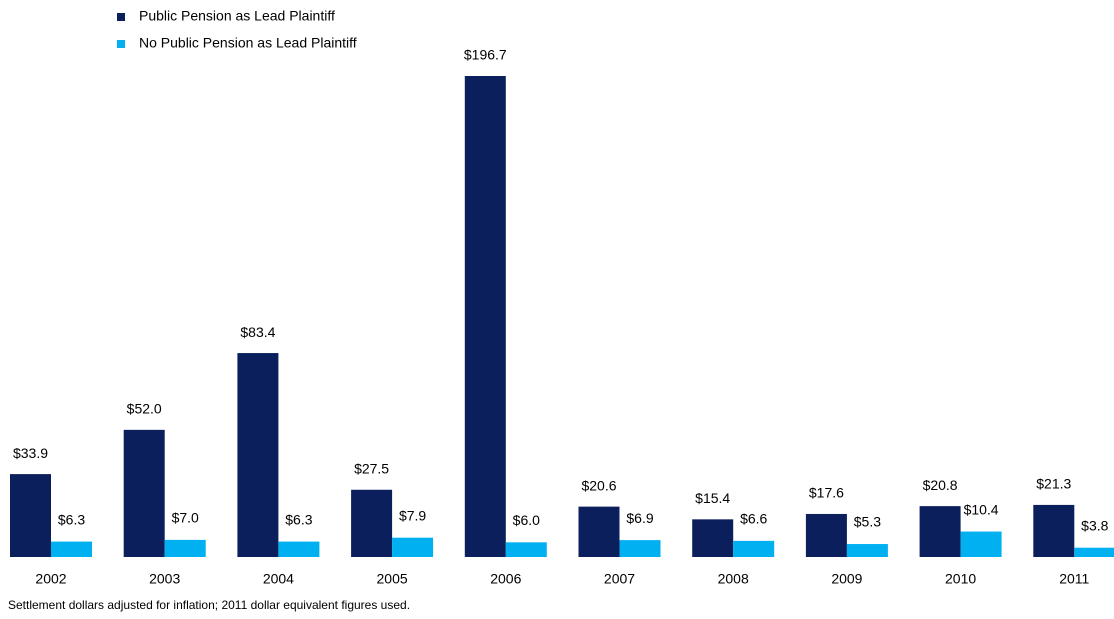  Describe the element at coordinates (50, 579) in the screenshot. I see `x-tick-label: 2002` at that location.